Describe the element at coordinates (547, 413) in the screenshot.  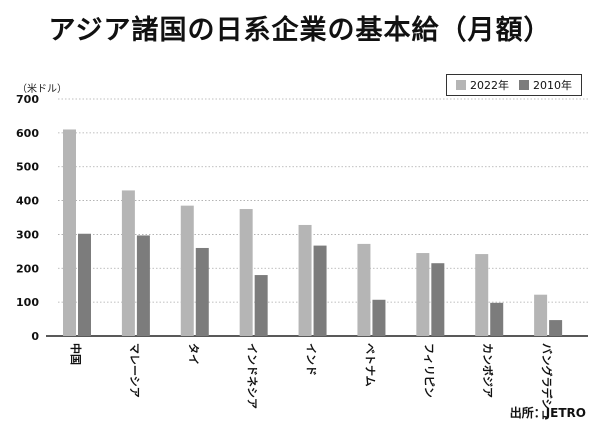
I see `source-note: 出所：JETRO` at that location.